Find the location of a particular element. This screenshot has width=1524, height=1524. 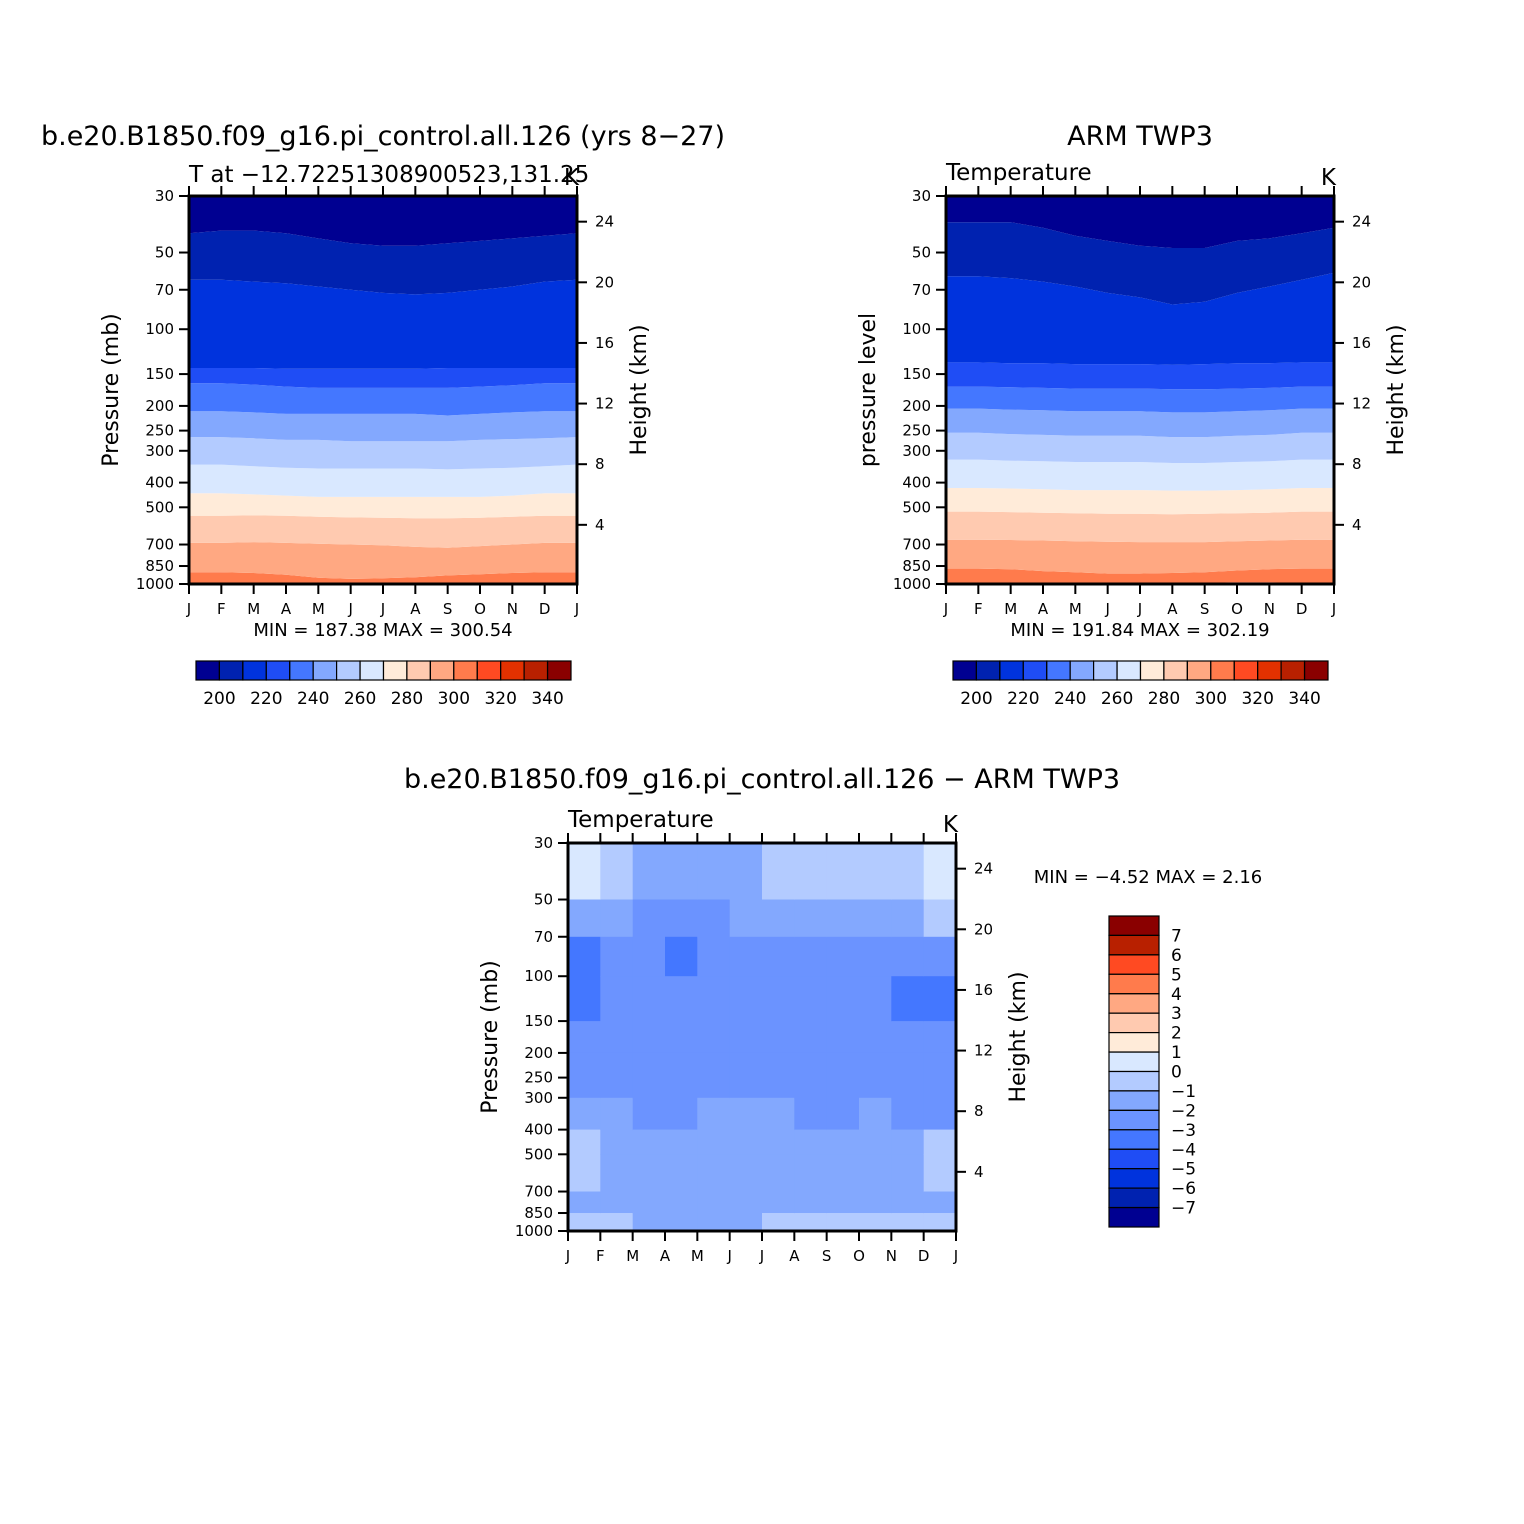

height-tick-label: 12 is located at coordinates (1361, 404).